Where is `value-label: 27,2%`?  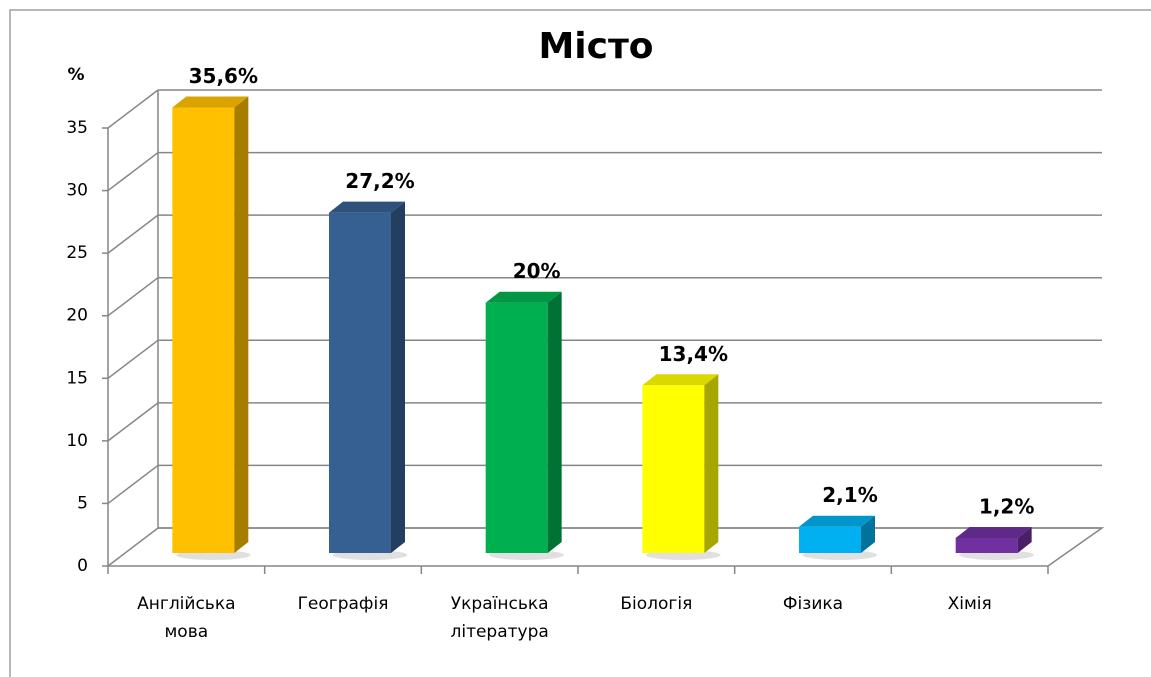 value-label: 27,2% is located at coordinates (379, 181).